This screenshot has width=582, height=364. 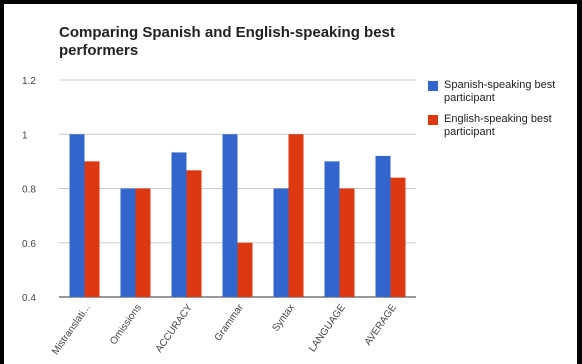 I want to click on legend-label-english: English-speaking best participant, so click(x=498, y=125).